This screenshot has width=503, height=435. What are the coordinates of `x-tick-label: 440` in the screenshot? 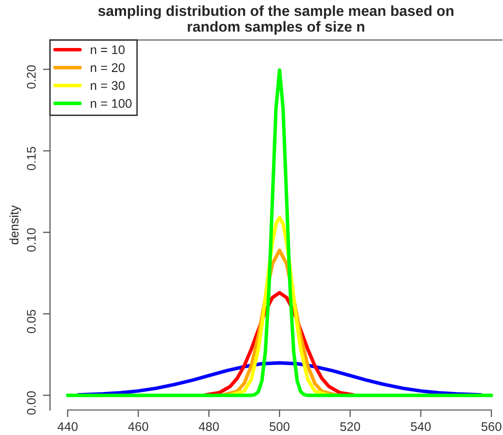 It's located at (68, 426).